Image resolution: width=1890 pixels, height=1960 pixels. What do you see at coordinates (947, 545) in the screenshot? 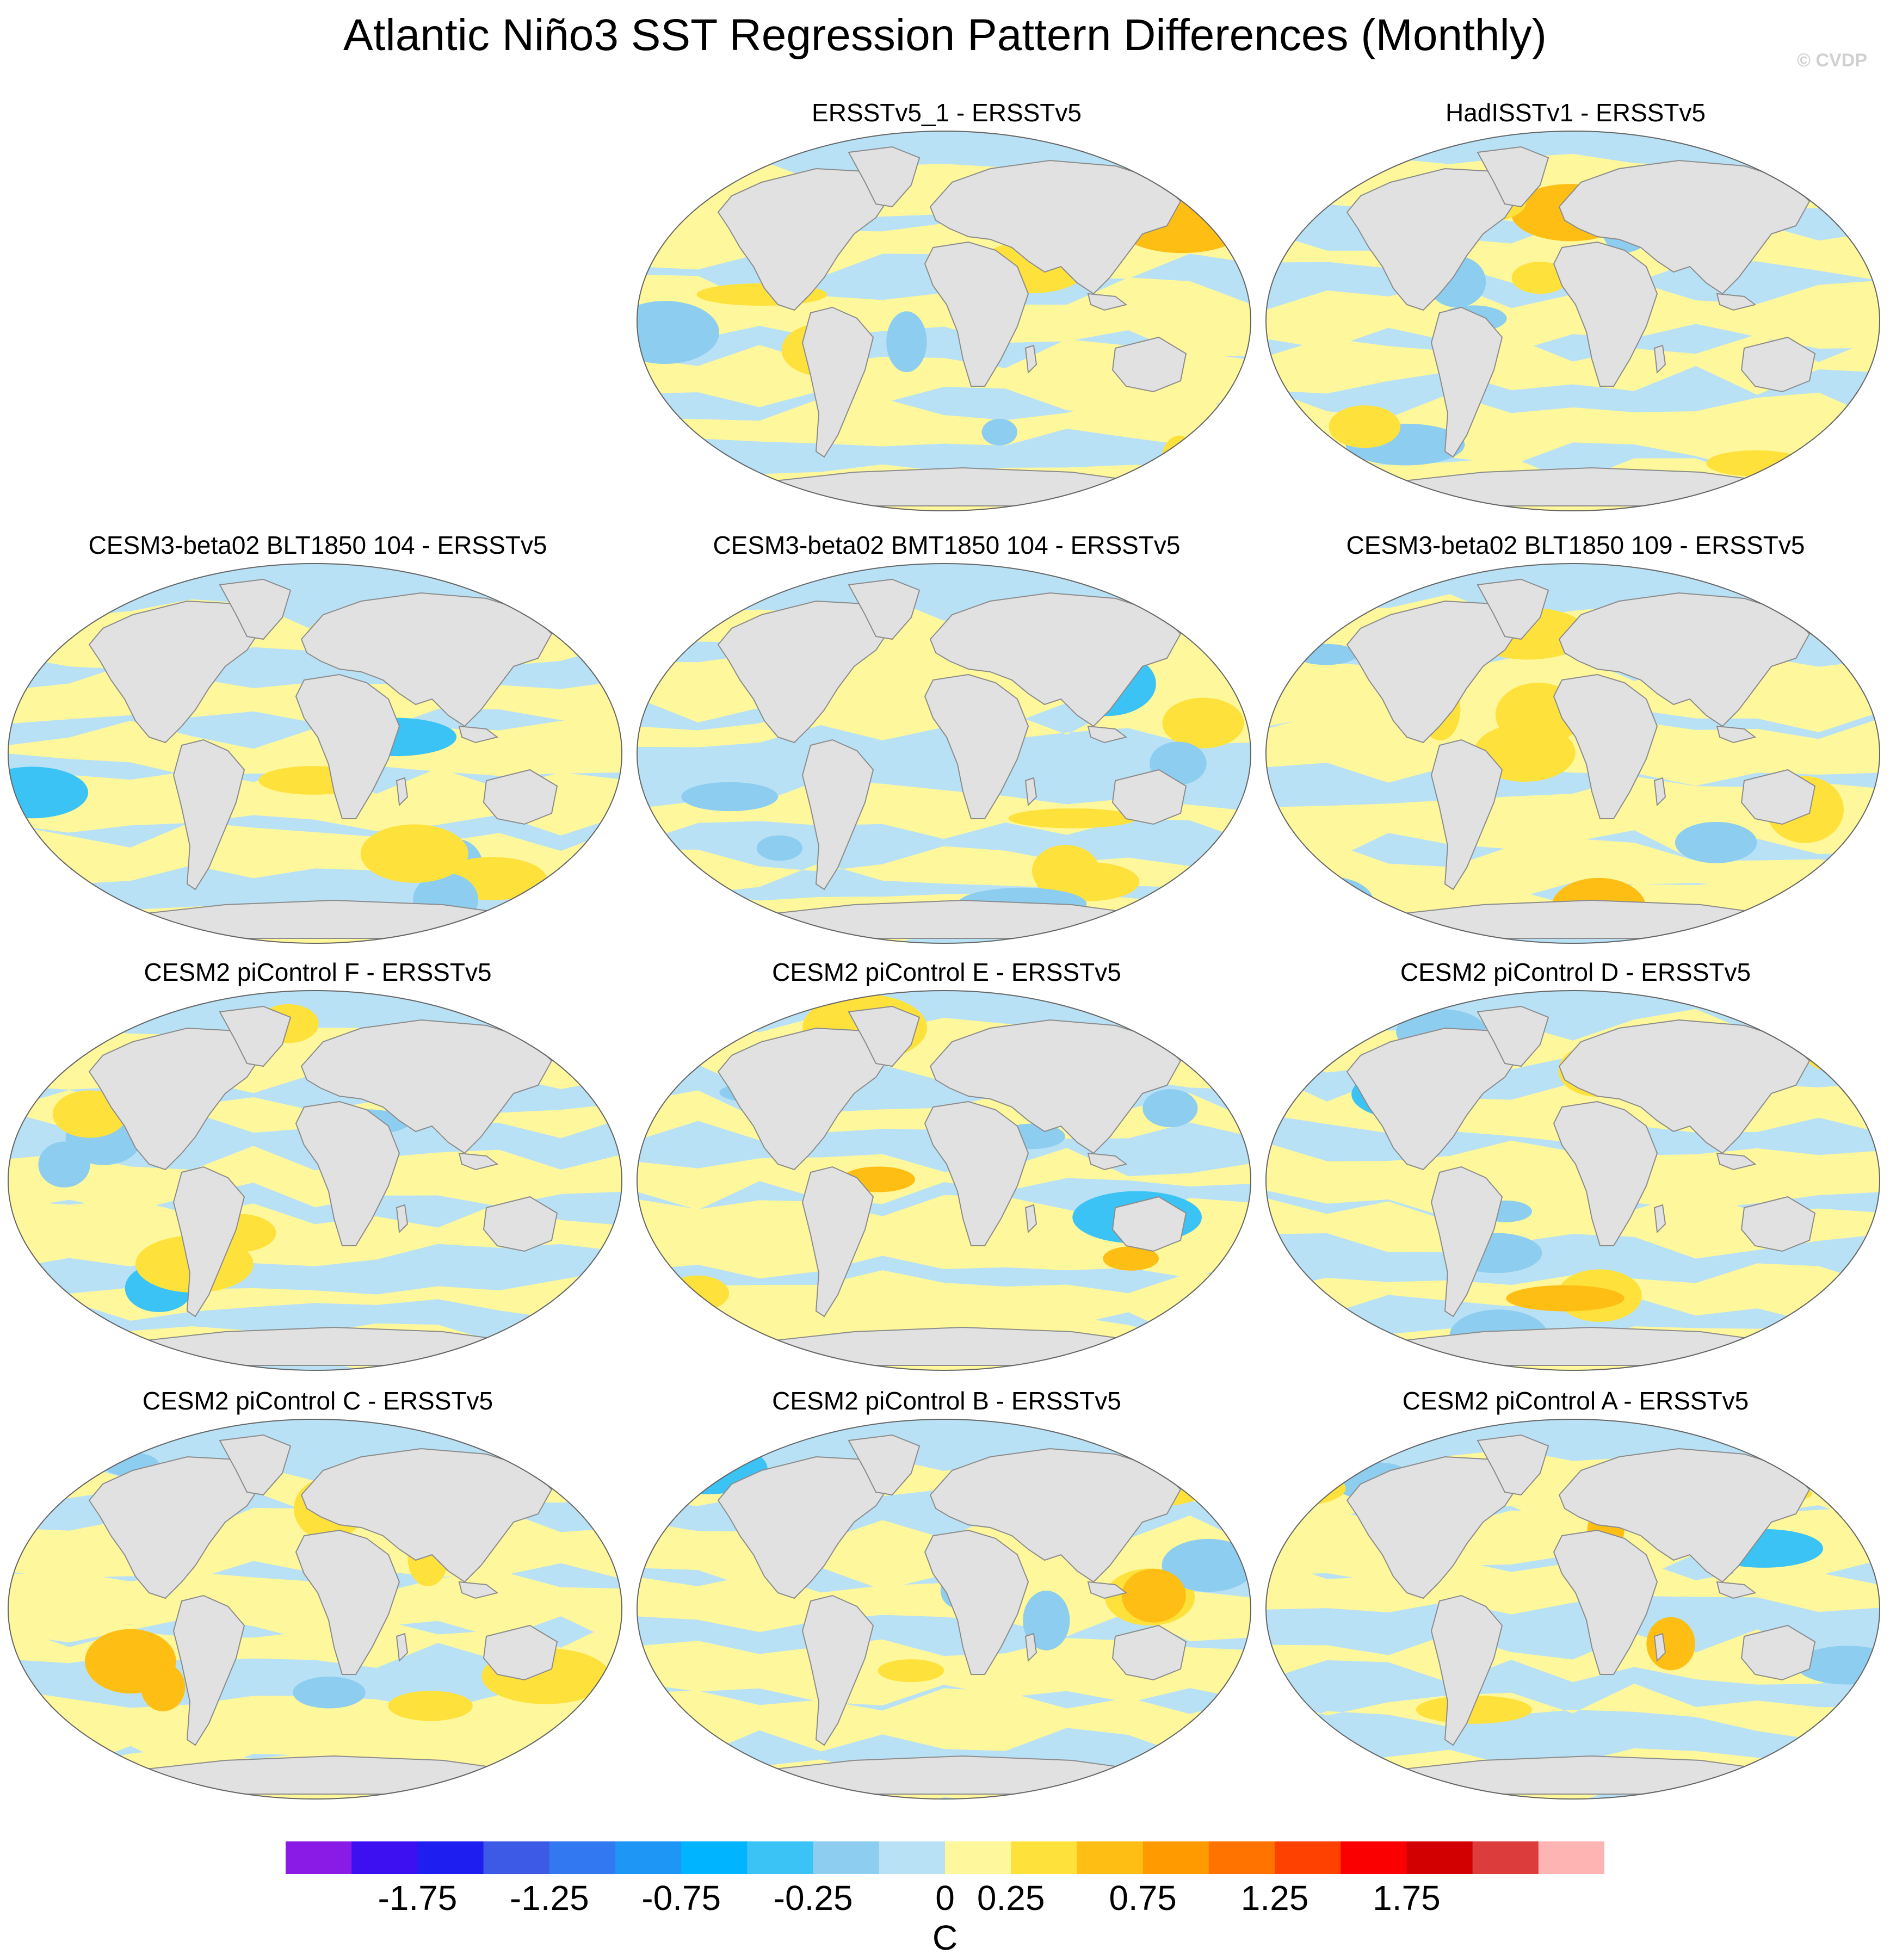
I see `panel-title: CESM3-beta02 BMT1850 104 - ERSSTv5` at bounding box center [947, 545].